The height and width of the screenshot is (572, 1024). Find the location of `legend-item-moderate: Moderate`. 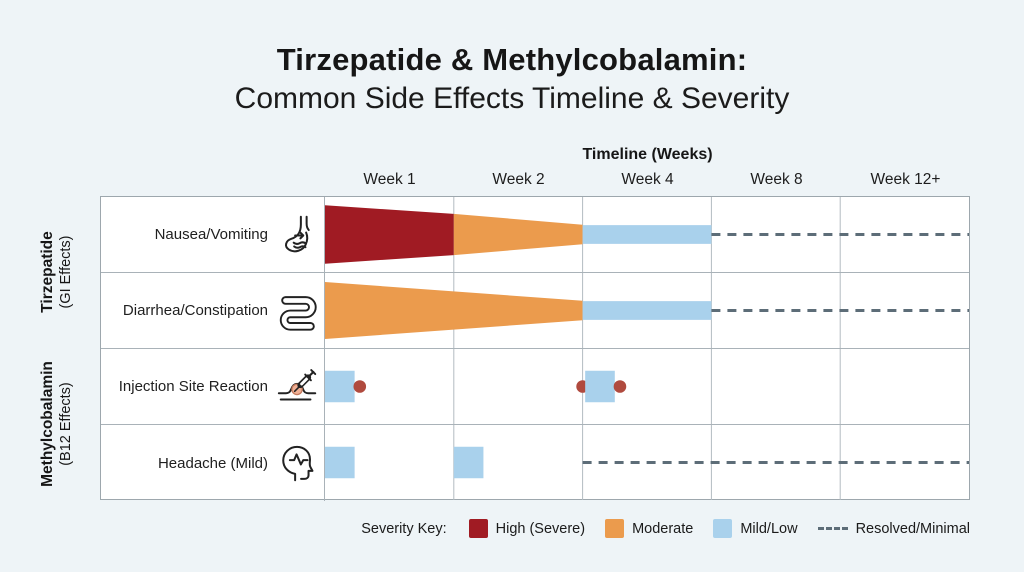

legend-item-moderate: Moderate is located at coordinates (649, 528).